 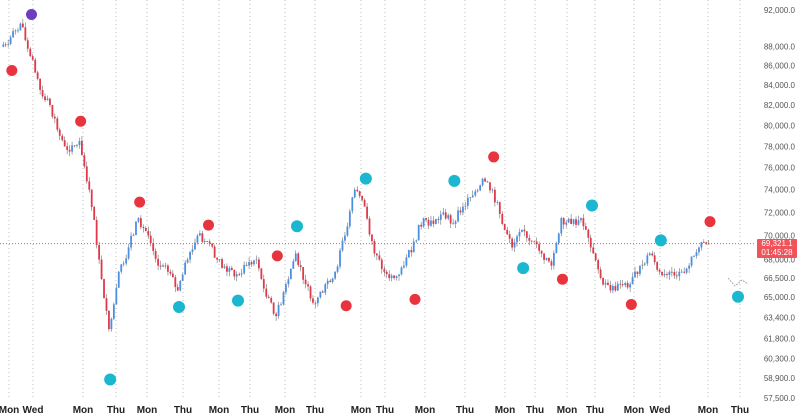 What do you see at coordinates (780, 190) in the screenshot?
I see `y-tick-label: 74,000.0` at bounding box center [780, 190].